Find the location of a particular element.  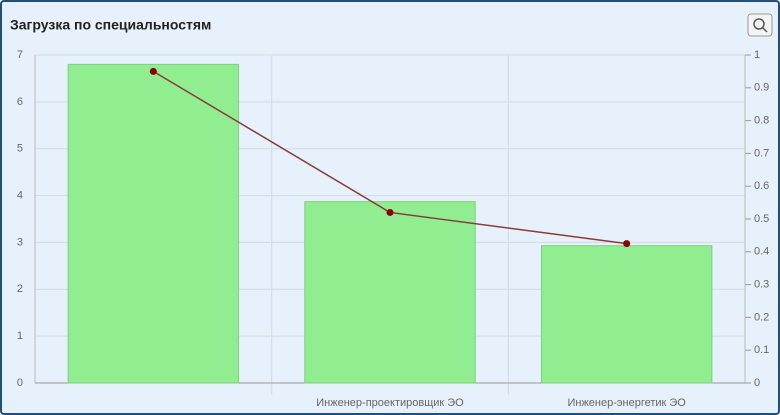

y2-tick-label: 0.1 is located at coordinates (761, 350).